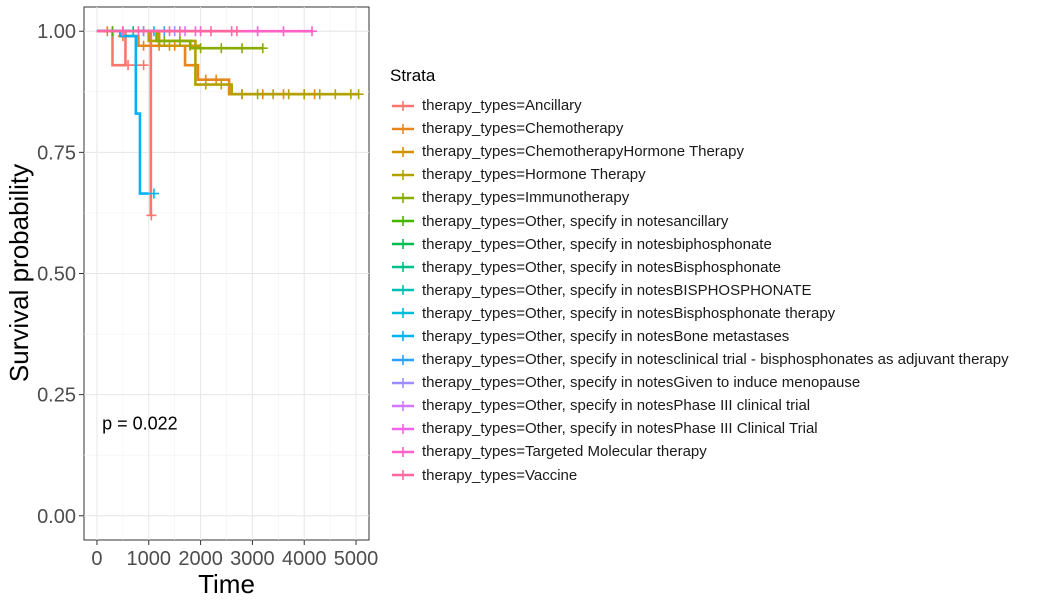  I want to click on x-tick-label: 5000, so click(356, 559).